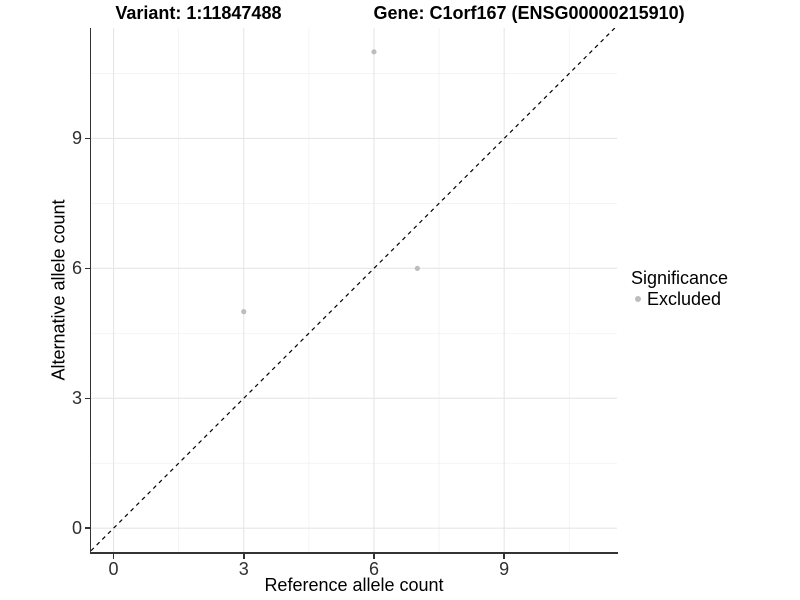 This screenshot has width=800, height=600. What do you see at coordinates (684, 299) in the screenshot?
I see `legend-entry-label: Excluded` at bounding box center [684, 299].